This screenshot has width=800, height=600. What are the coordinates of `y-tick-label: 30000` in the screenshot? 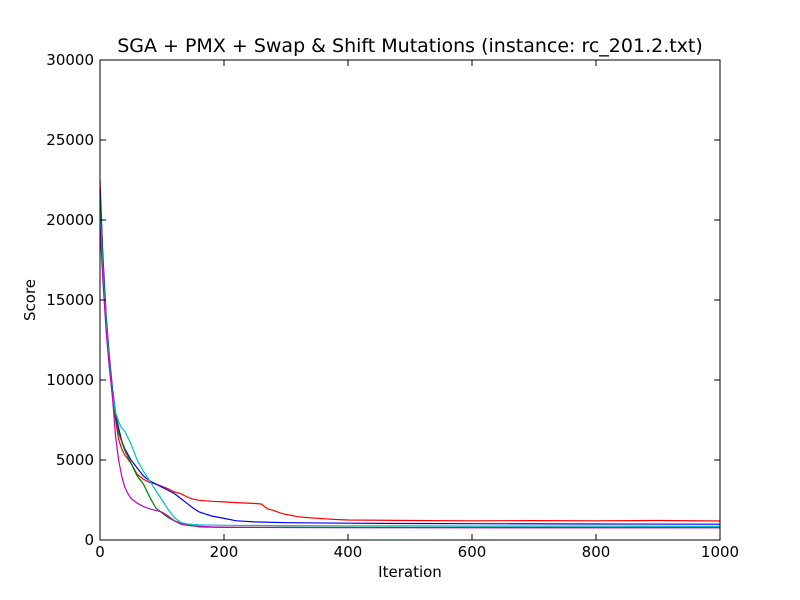 It's located at (70, 60).